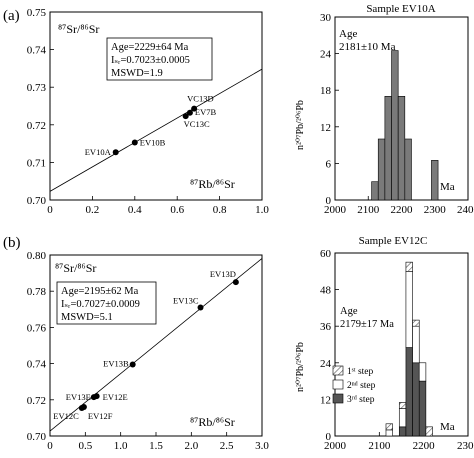 The width and height of the screenshot is (474, 458). Describe the element at coordinates (206, 112) in the screenshot. I see `panel-a-point-label-ev7b: EV7B` at that location.